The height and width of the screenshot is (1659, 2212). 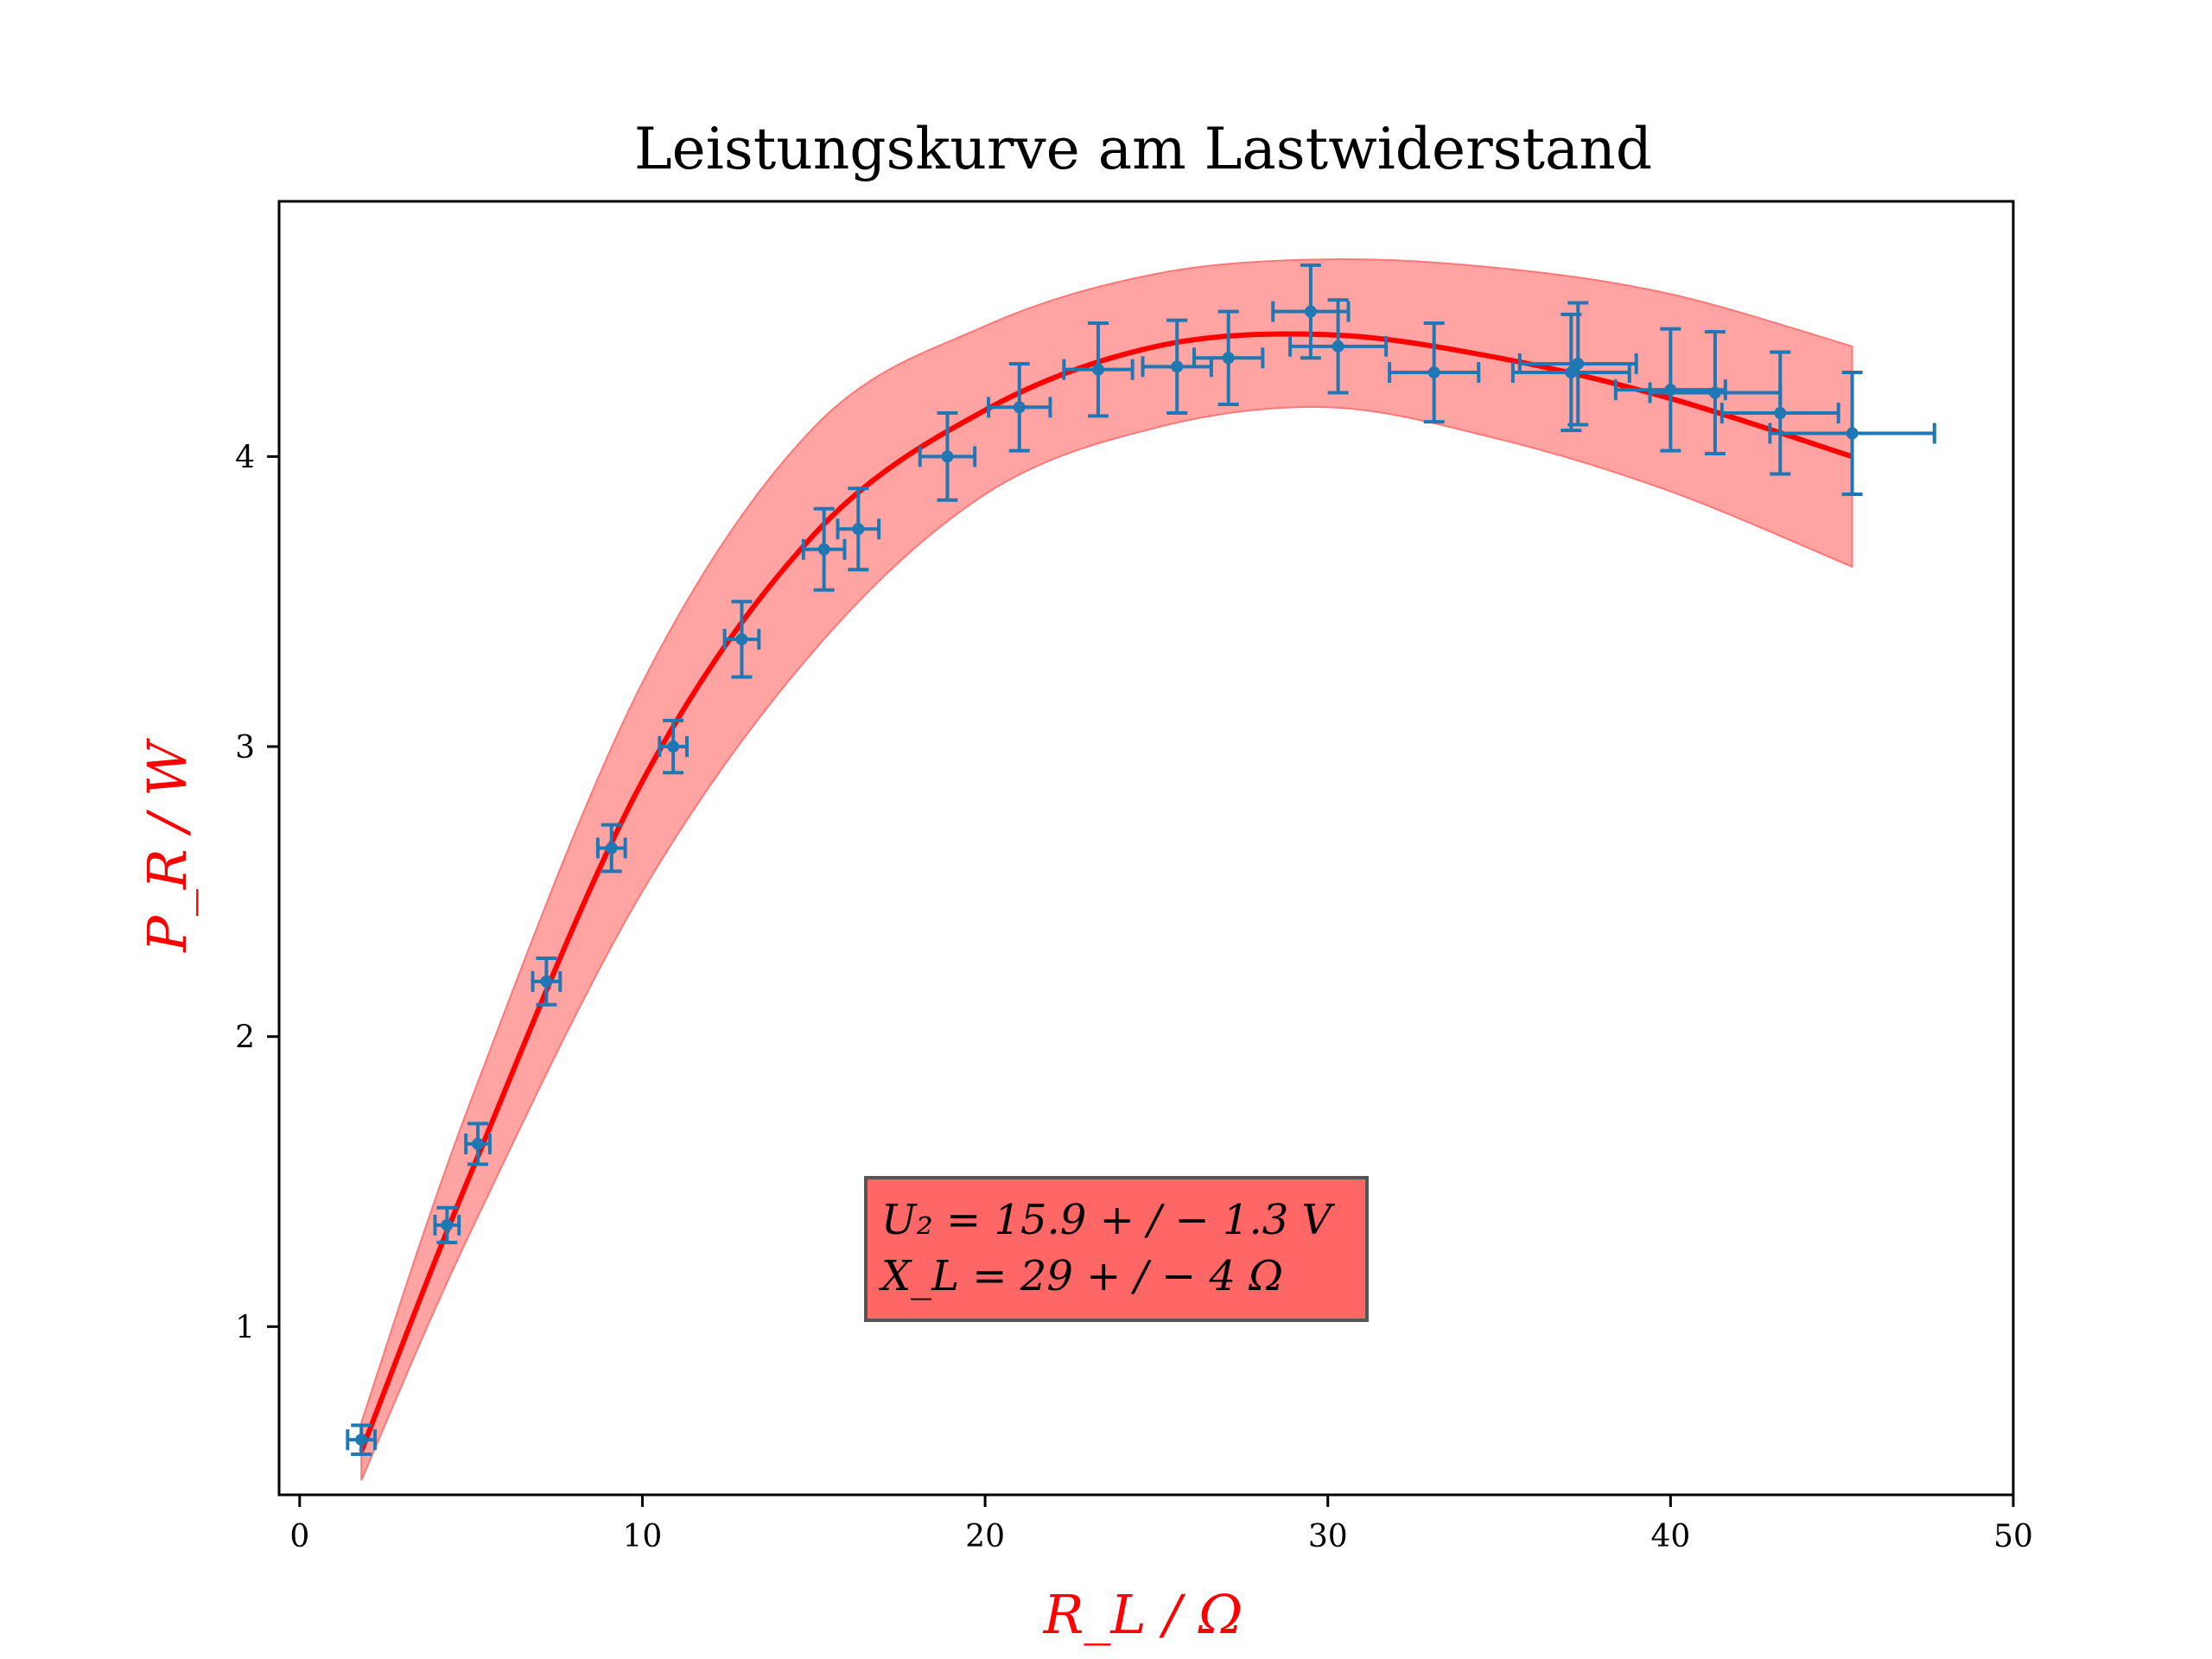 I want to click on x-tick-label: 20, so click(x=985, y=1536).